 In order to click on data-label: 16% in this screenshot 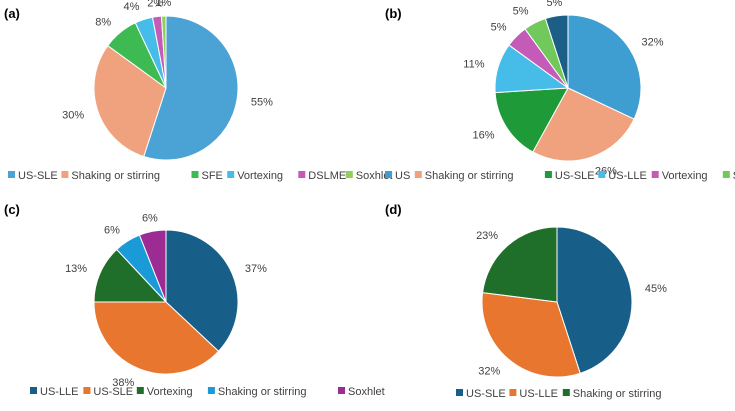, I will do `click(483, 136)`.